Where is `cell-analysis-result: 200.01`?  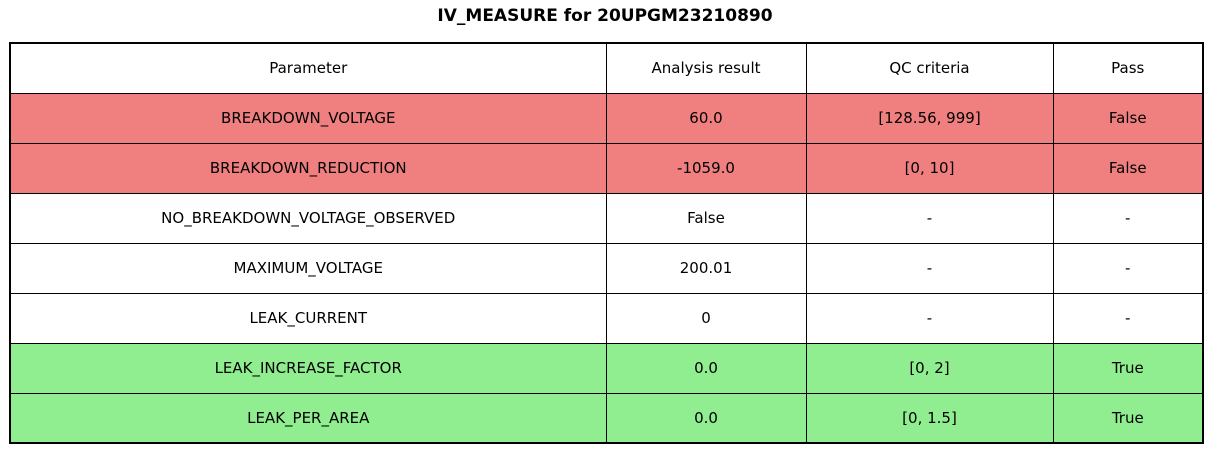 cell-analysis-result: 200.01 is located at coordinates (706, 268).